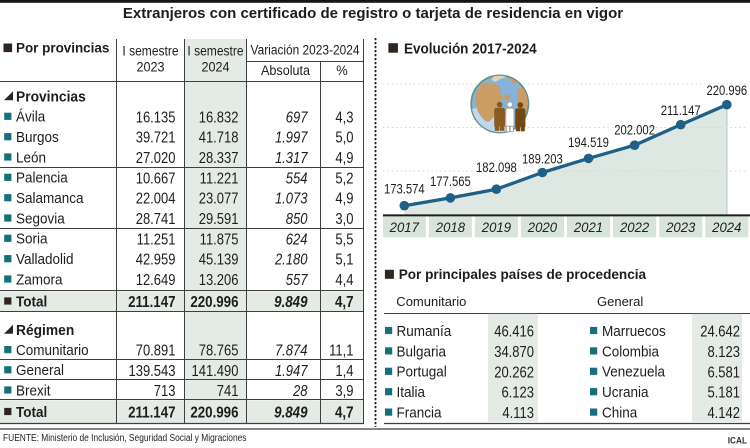 The image size is (750, 448). What do you see at coordinates (470, 49) in the screenshot?
I see `svg-text: Evolución 2017-2024` at bounding box center [470, 49].